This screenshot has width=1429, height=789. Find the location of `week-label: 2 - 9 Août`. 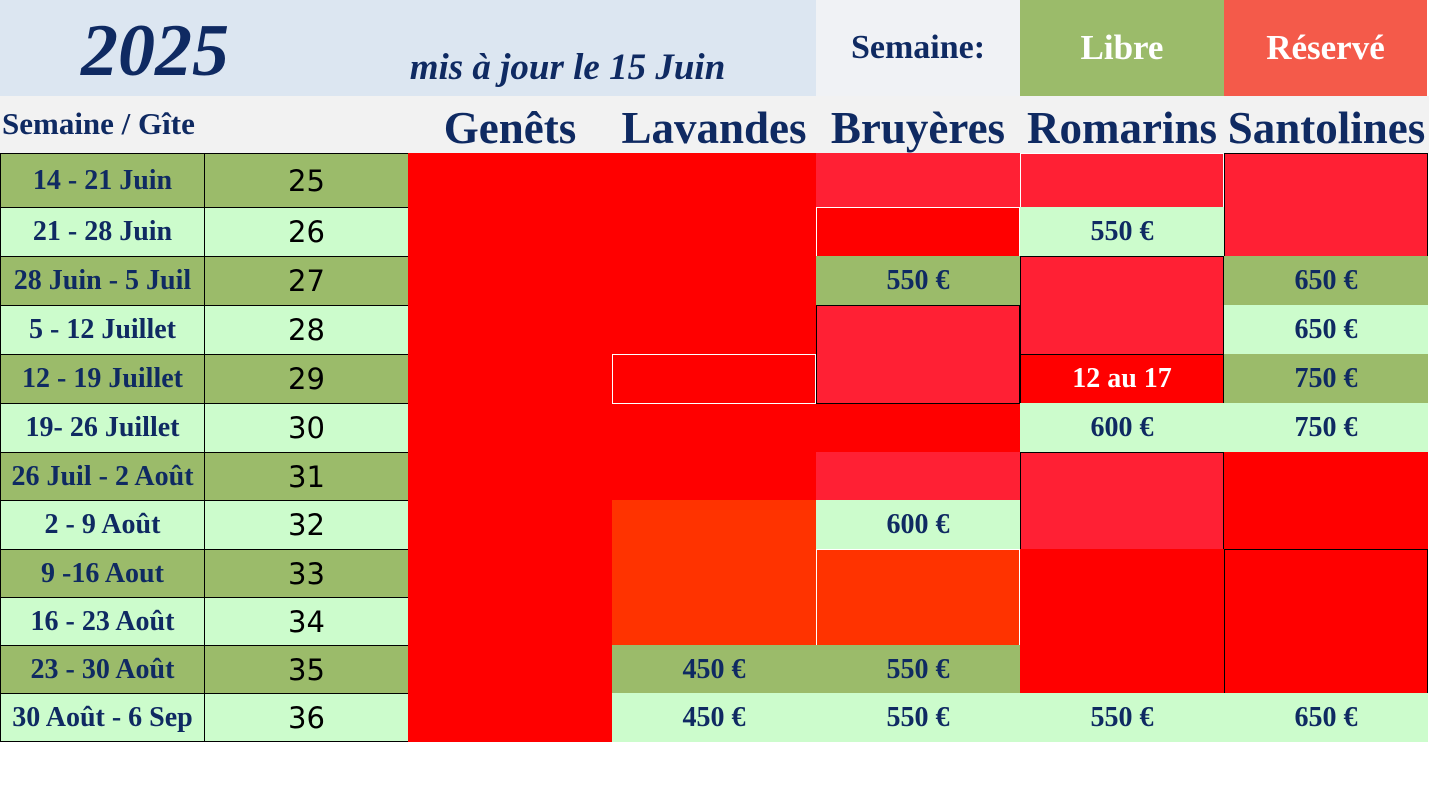

week-label: 2 - 9 Août is located at coordinates (102, 525).